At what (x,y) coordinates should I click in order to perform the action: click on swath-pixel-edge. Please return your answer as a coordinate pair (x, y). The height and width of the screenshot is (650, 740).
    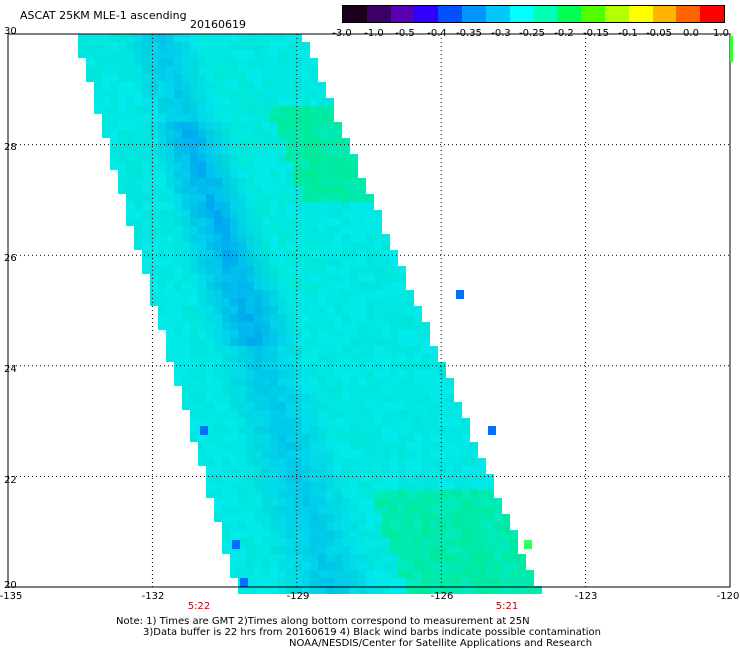
    Looking at the image, I should click on (492, 430).